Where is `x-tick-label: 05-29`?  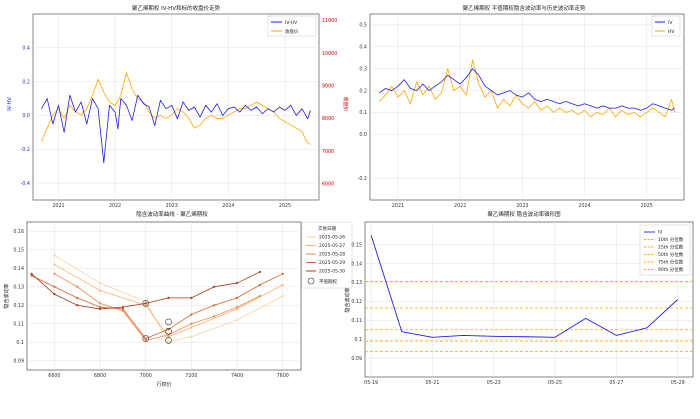
x-tick-label: 05-29 is located at coordinates (678, 383).